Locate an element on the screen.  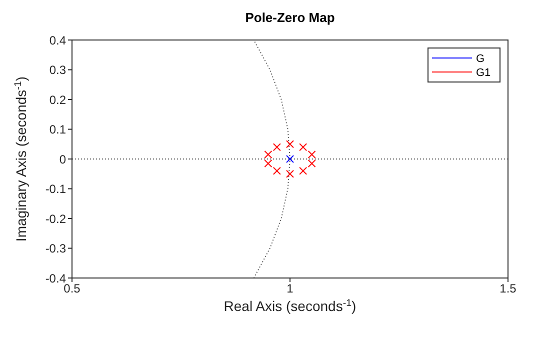
legend-label: G is located at coordinates (480, 59).